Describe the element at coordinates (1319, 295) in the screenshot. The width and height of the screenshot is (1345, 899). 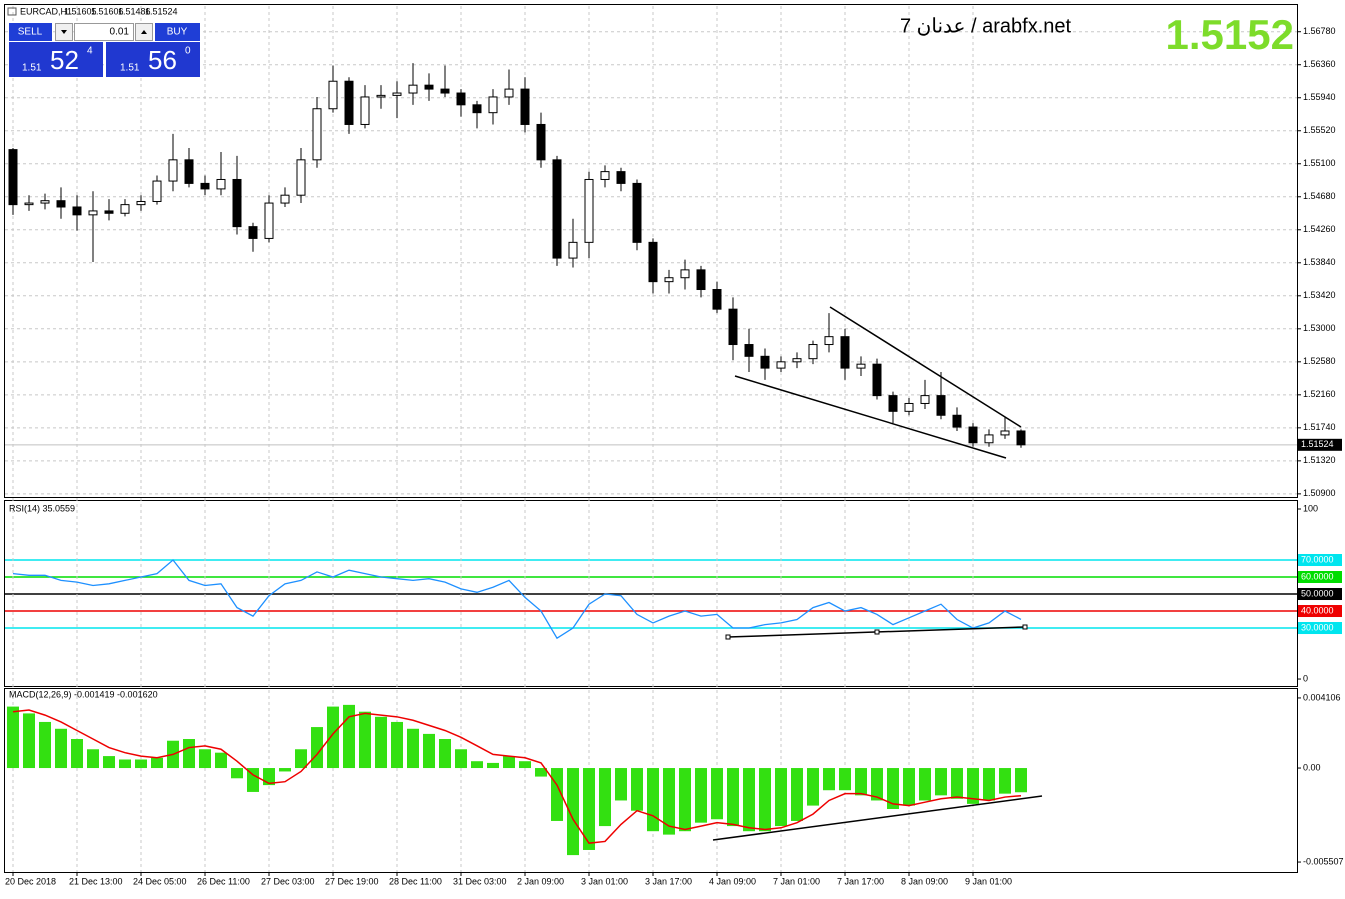
I see `y-tick-label: 1.53420` at that location.